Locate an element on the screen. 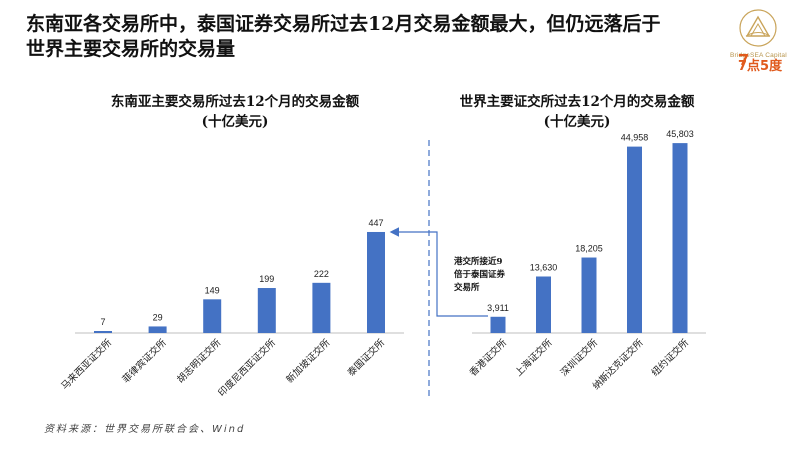 The width and height of the screenshot is (800, 450). bridgesea-logo-text: BridgeSEA Capital is located at coordinates (758, 55).